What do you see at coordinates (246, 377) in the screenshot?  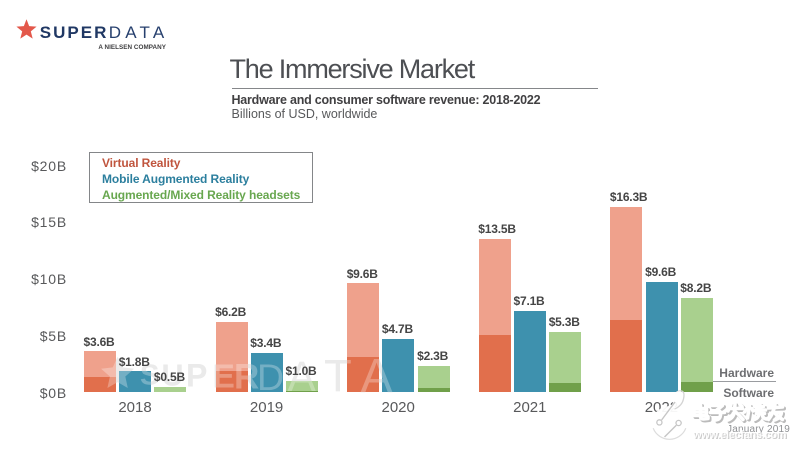 I see `svg-text: R` at bounding box center [246, 377].